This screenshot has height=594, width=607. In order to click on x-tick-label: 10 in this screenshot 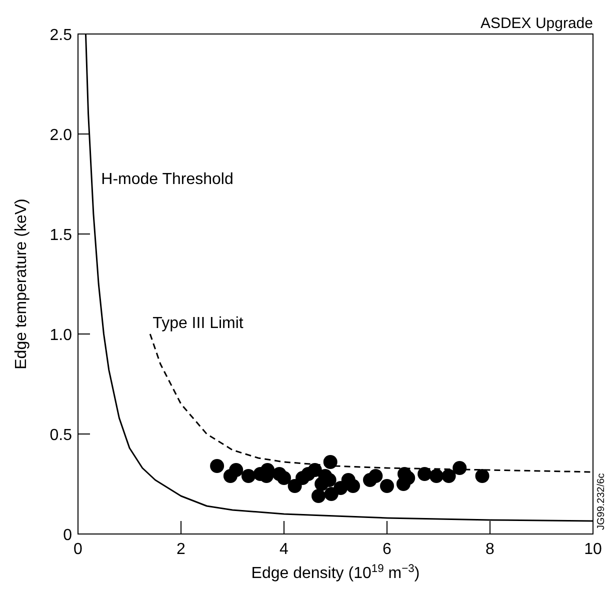, I will do `click(593, 549)`.